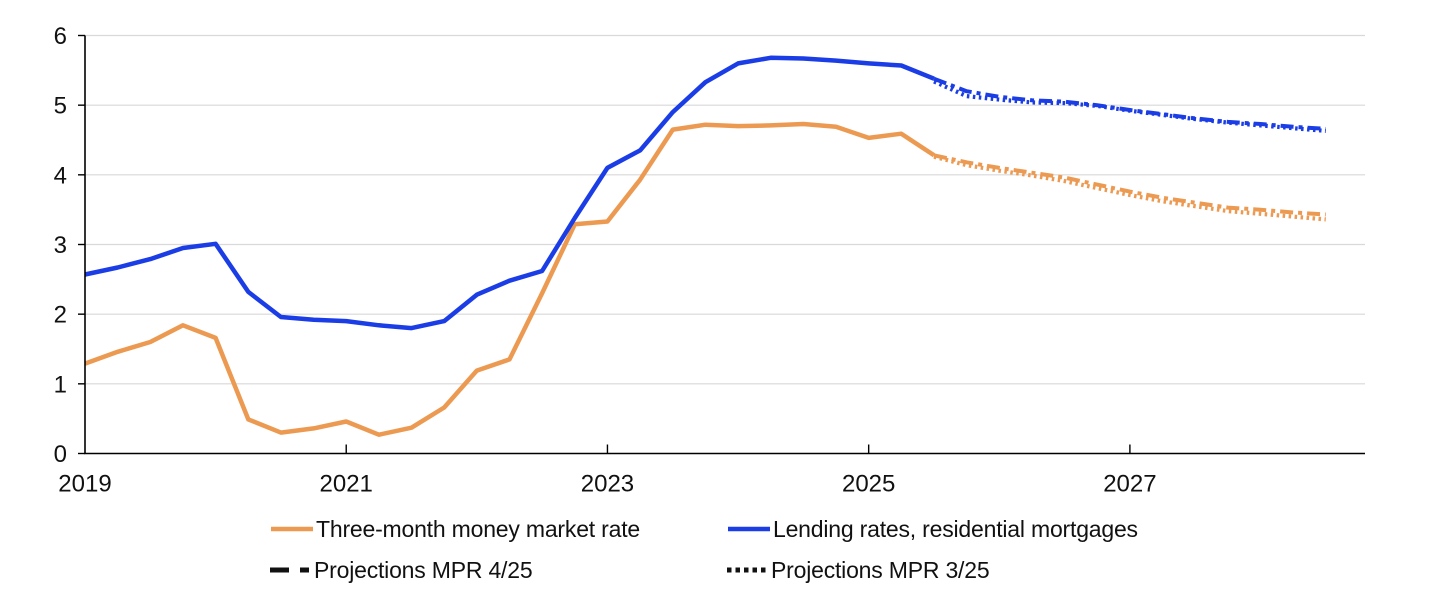  Describe the element at coordinates (607, 484) in the screenshot. I see `x-tick-label-2023: 2023` at that location.